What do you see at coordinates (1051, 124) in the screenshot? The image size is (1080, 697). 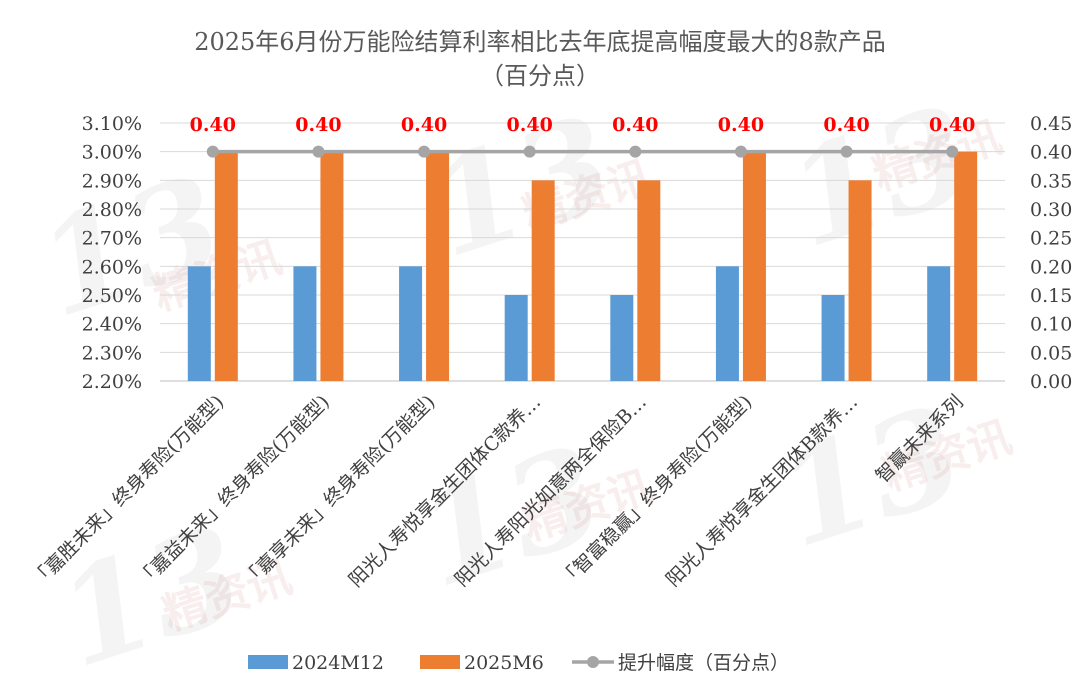 I see `right-tick-label: 0.45` at bounding box center [1051, 124].